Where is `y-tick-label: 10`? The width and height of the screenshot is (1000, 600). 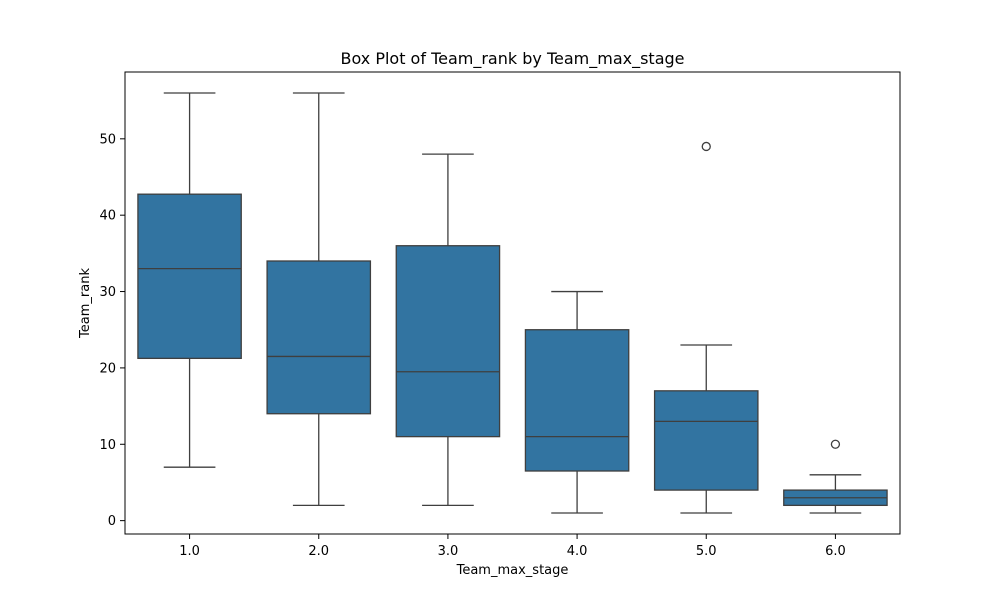 y-tick-label: 10 is located at coordinates (107, 445).